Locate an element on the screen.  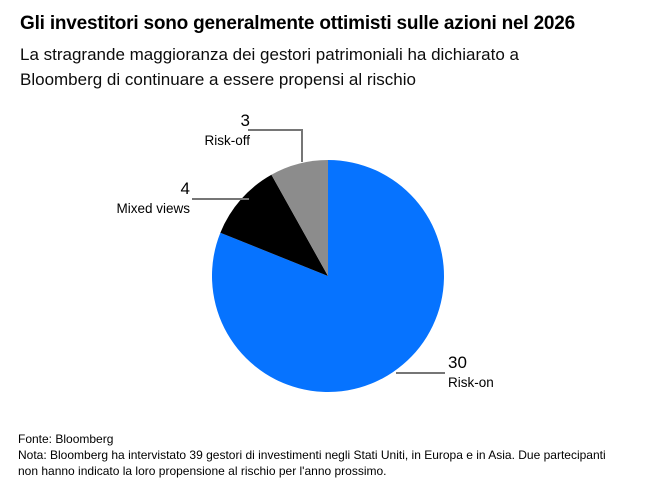
callout-risk-on: 30 Risk-on is located at coordinates (471, 372).